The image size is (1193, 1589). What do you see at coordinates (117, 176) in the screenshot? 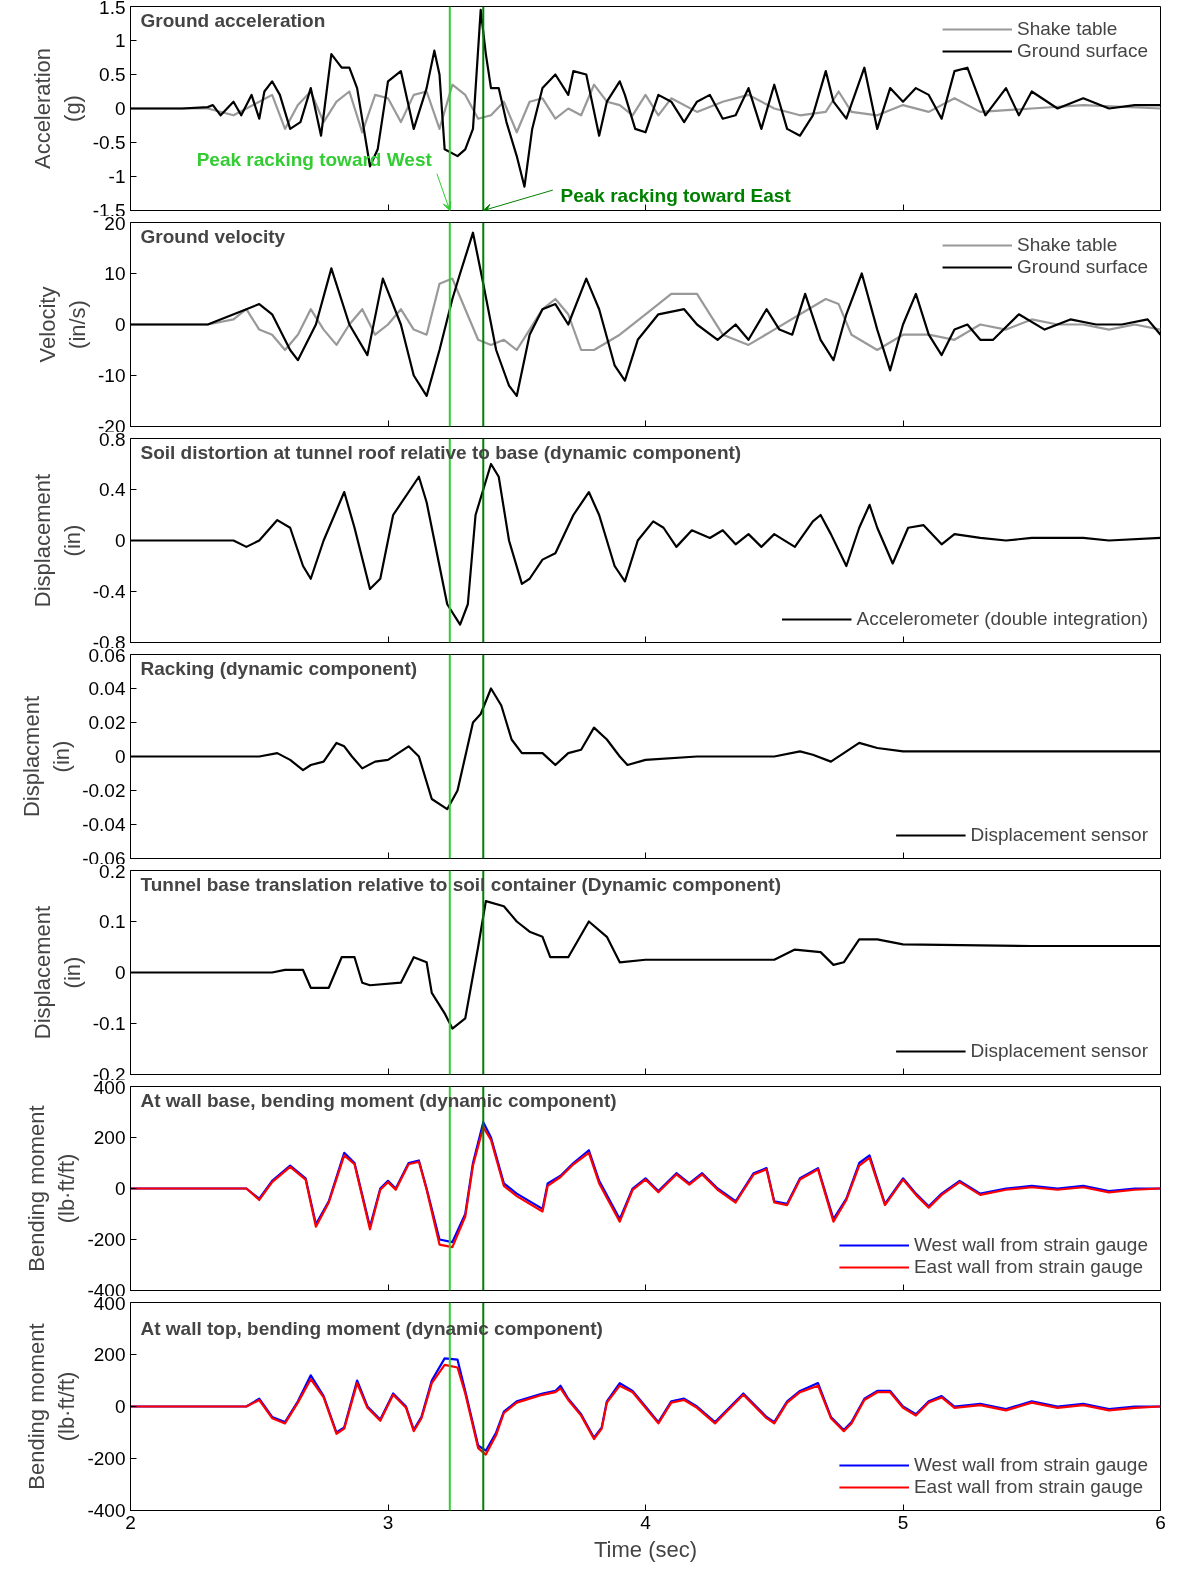
I see `y-tick-label: -1` at bounding box center [117, 176].